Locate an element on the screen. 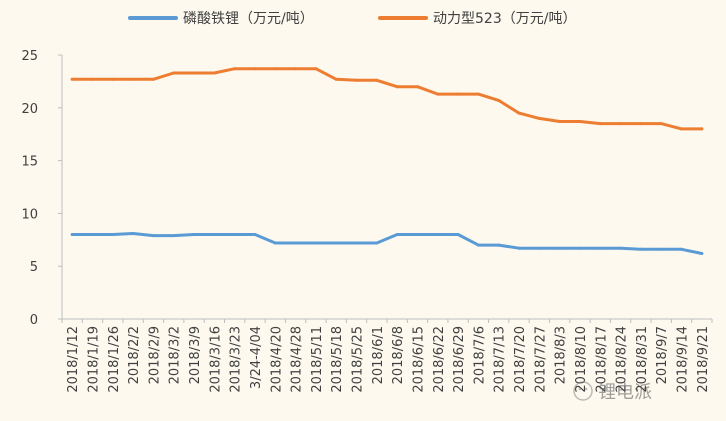  x-tick-label: 2018/7/27 is located at coordinates (540, 359).